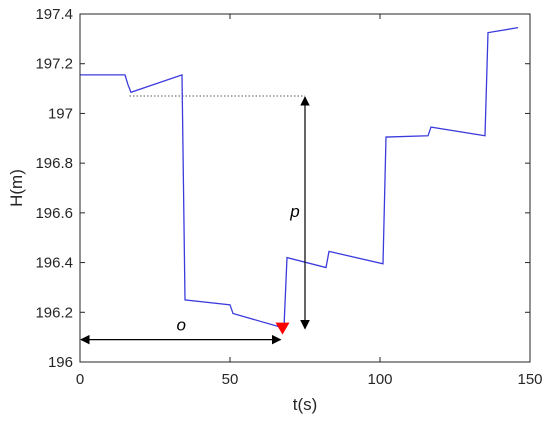 This screenshot has height=424, width=550. Describe the element at coordinates (60, 362) in the screenshot. I see `y-tick-label: 196` at that location.